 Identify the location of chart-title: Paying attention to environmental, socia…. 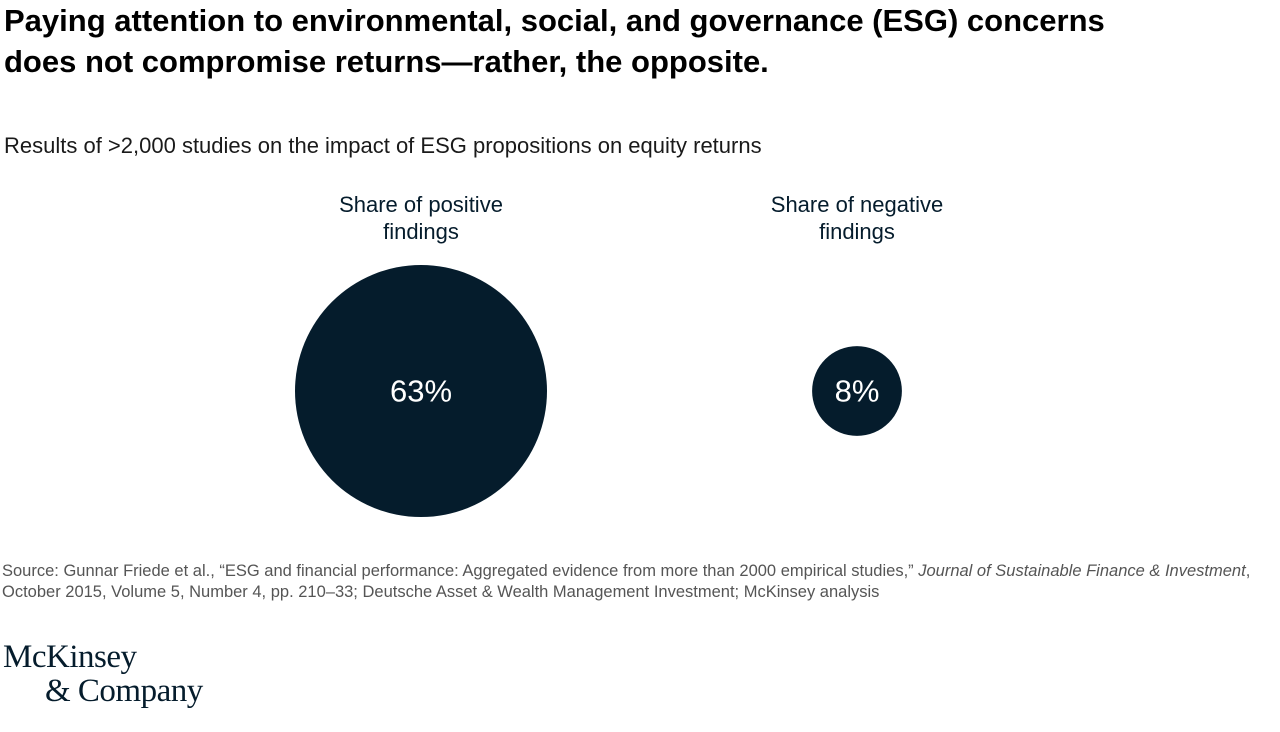
(634, 41).